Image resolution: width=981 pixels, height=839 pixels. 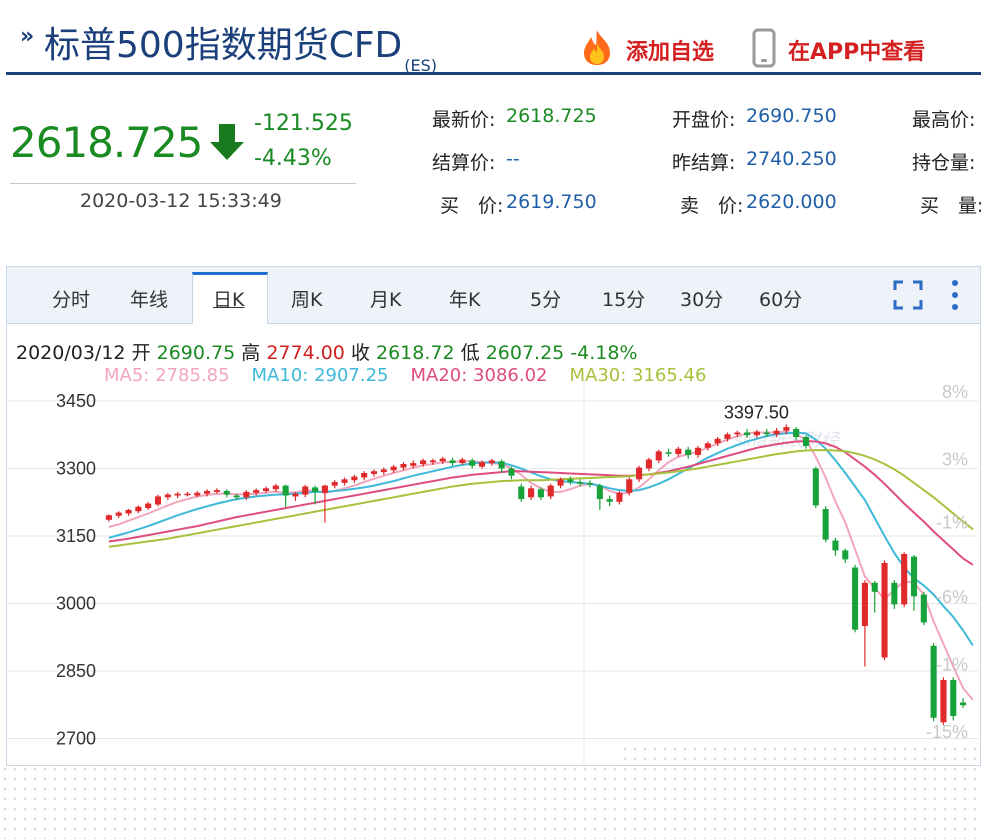 What do you see at coordinates (950, 206) in the screenshot?
I see `quote-label: 买 量:` at bounding box center [950, 206].